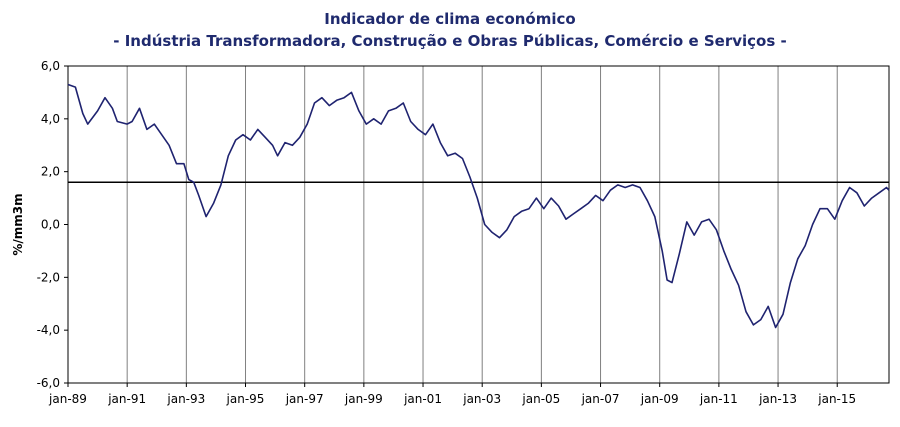 This screenshot has height=427, width=900. What do you see at coordinates (481, 399) in the screenshot?
I see `x-tick-label: jan-03` at bounding box center [481, 399].